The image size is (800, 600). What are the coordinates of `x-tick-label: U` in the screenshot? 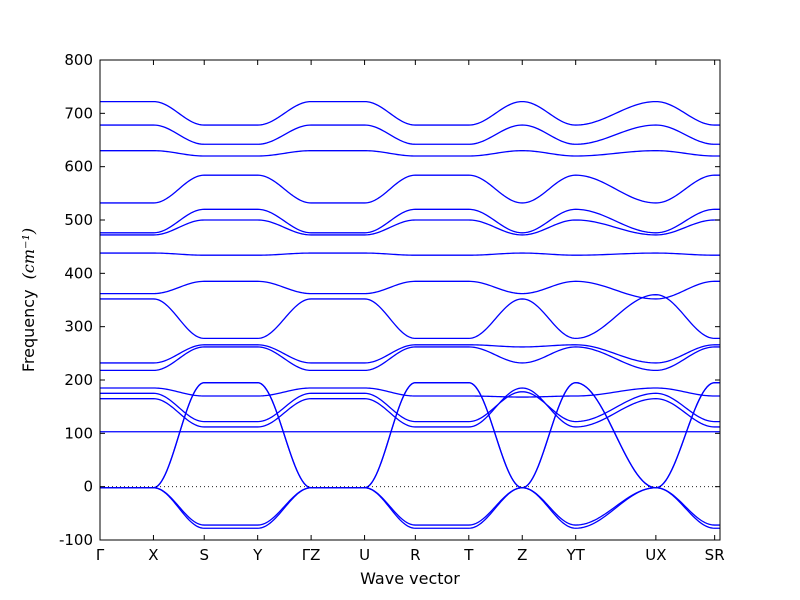 It's located at (364, 555).